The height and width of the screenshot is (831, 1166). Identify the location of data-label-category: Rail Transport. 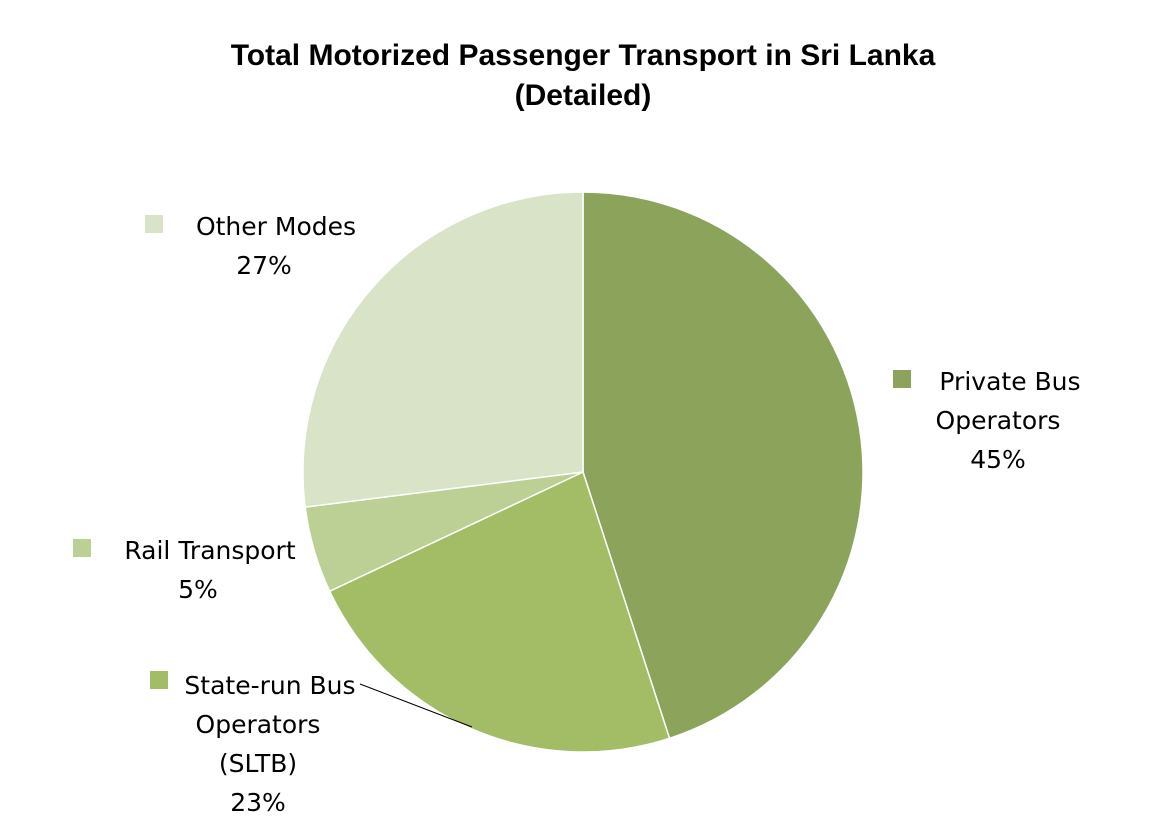
(209, 550).